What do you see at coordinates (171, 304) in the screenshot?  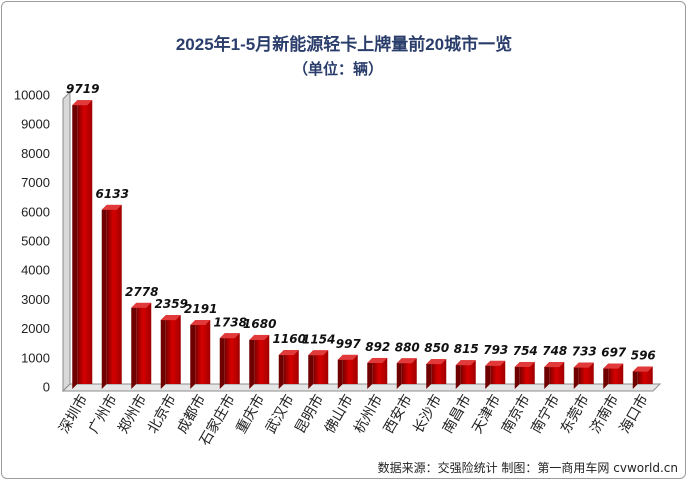 I see `data-label: 2359` at bounding box center [171, 304].